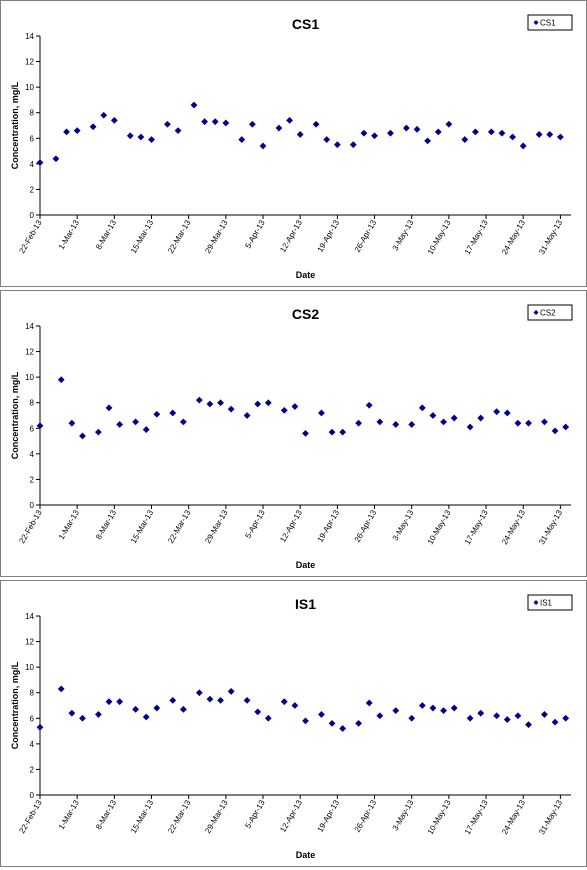 This screenshot has width=587, height=870. I want to click on y-tick-label: 10, so click(29, 377).